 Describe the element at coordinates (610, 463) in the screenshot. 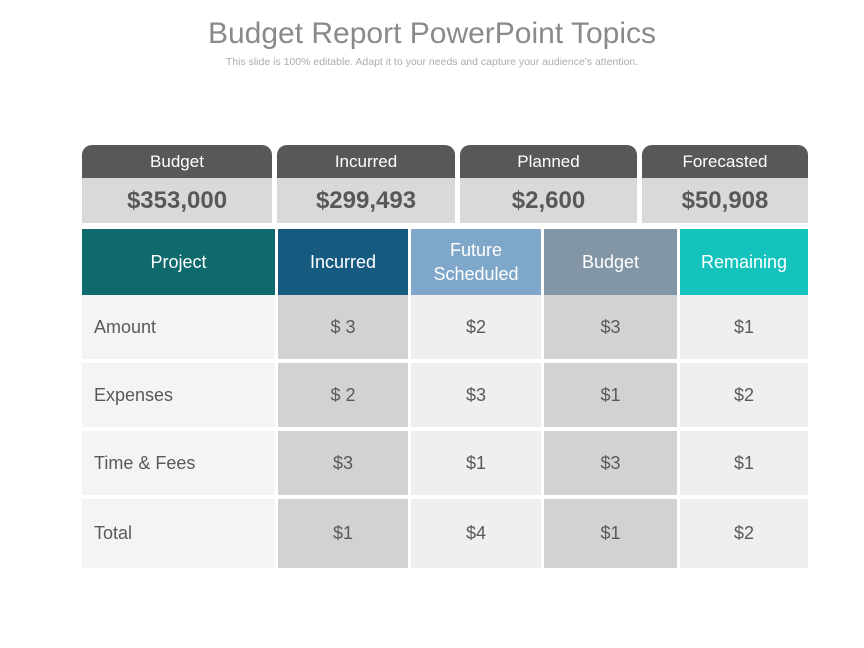

I see `cell-time-fees-budget: $3` at that location.